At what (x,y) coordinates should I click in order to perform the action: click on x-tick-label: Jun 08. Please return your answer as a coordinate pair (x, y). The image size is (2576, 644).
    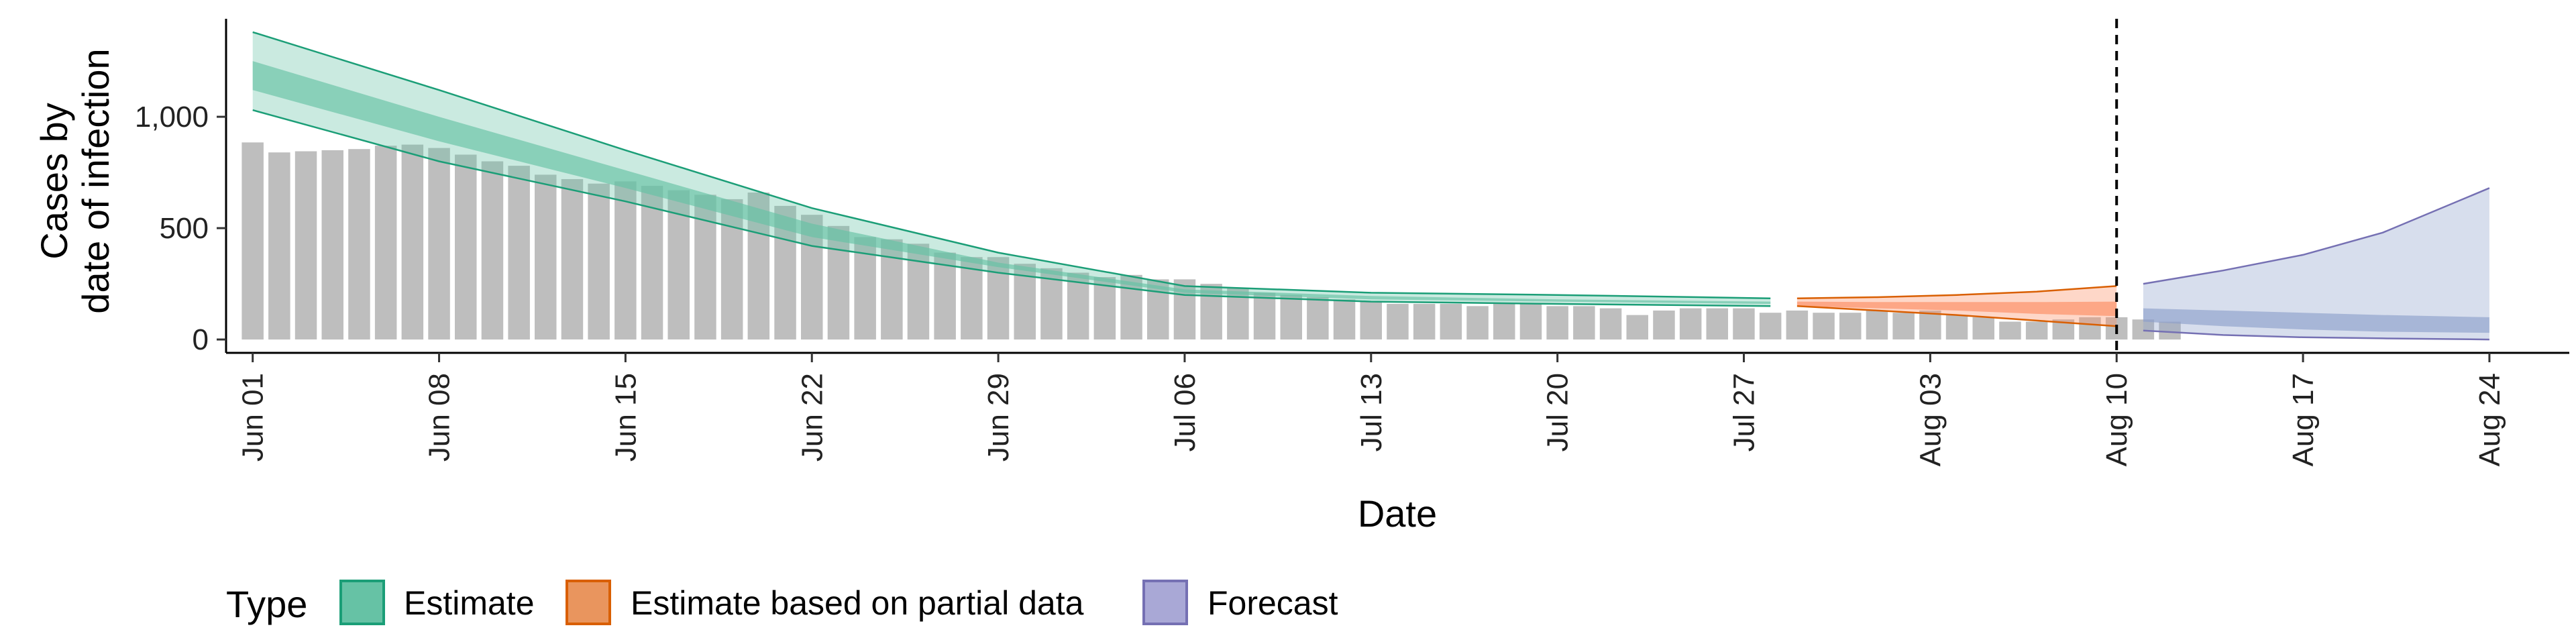
    Looking at the image, I should click on (439, 417).